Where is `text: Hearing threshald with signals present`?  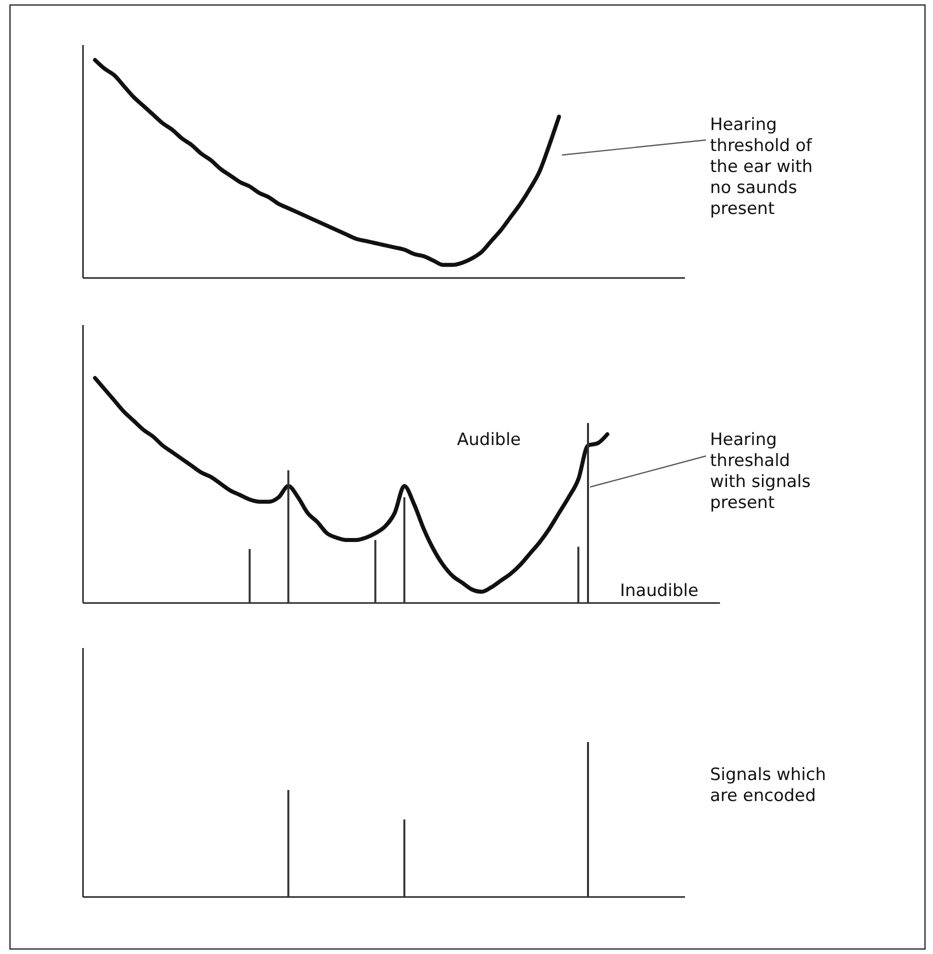 text: Hearing threshald with signals present is located at coordinates (760, 471).